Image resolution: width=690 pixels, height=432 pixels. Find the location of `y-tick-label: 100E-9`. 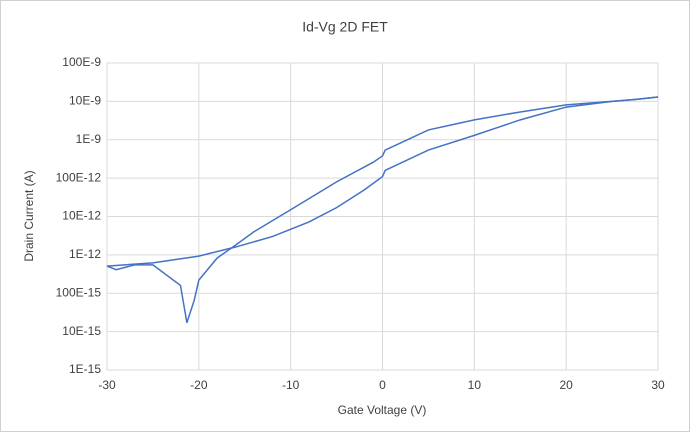

y-tick-label: 100E-9 is located at coordinates (81, 62).